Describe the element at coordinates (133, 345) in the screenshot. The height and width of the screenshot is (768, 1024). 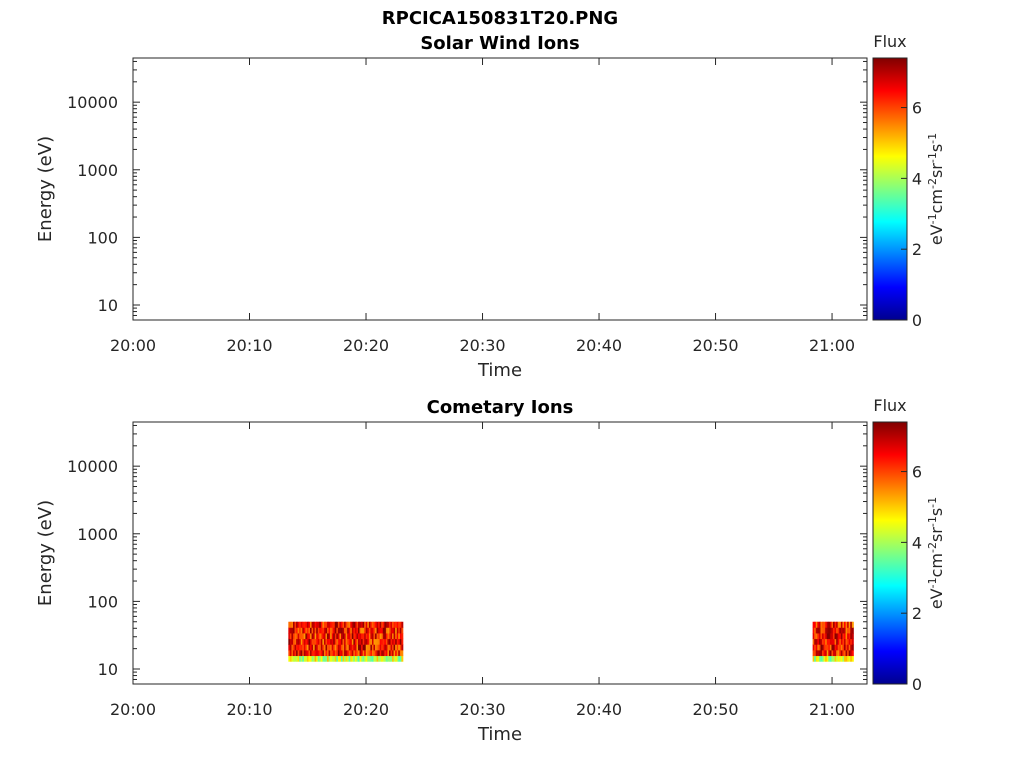
I see `x-tick-label: 20:00` at that location.